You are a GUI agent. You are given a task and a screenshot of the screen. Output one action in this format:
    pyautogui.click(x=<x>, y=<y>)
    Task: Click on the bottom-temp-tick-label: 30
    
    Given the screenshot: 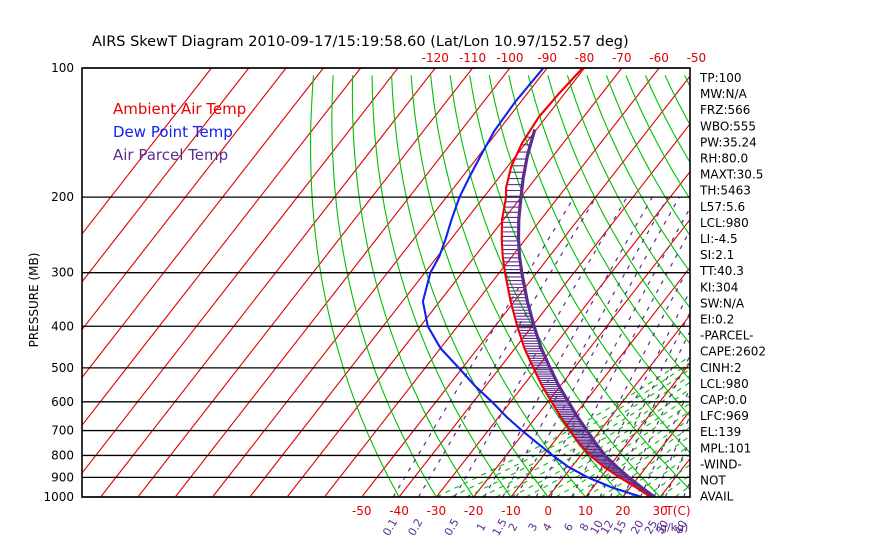 What is the action you would take?
    pyautogui.click(x=660, y=511)
    